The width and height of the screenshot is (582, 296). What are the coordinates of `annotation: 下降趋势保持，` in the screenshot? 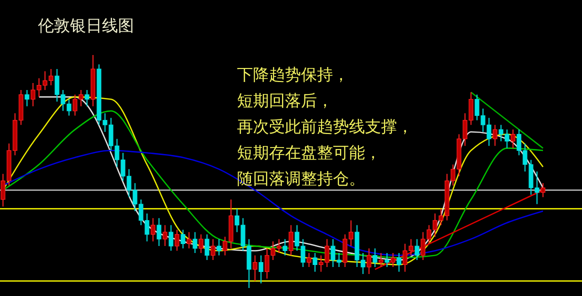 It's located at (293, 74).